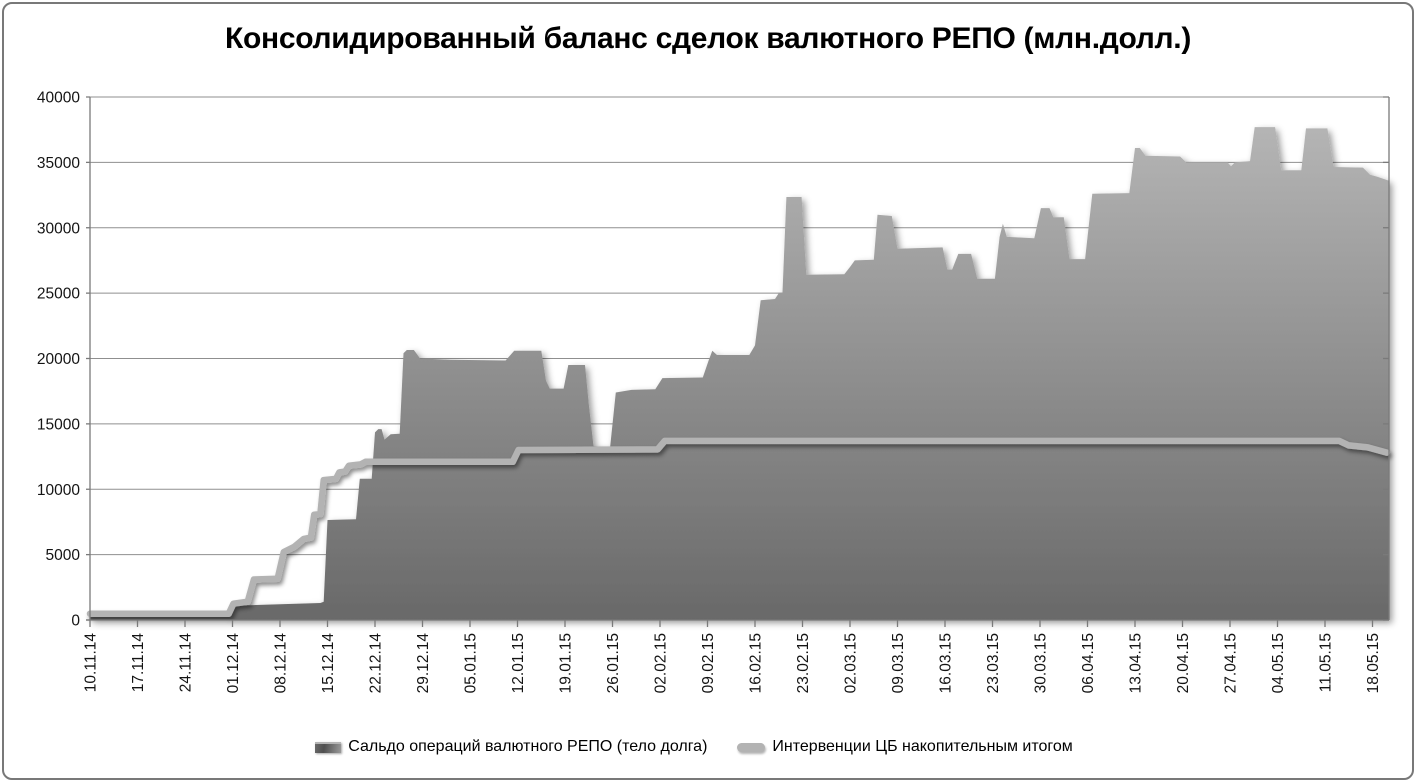  Describe the element at coordinates (58, 424) in the screenshot. I see `y-tick-label: 15000` at that location.